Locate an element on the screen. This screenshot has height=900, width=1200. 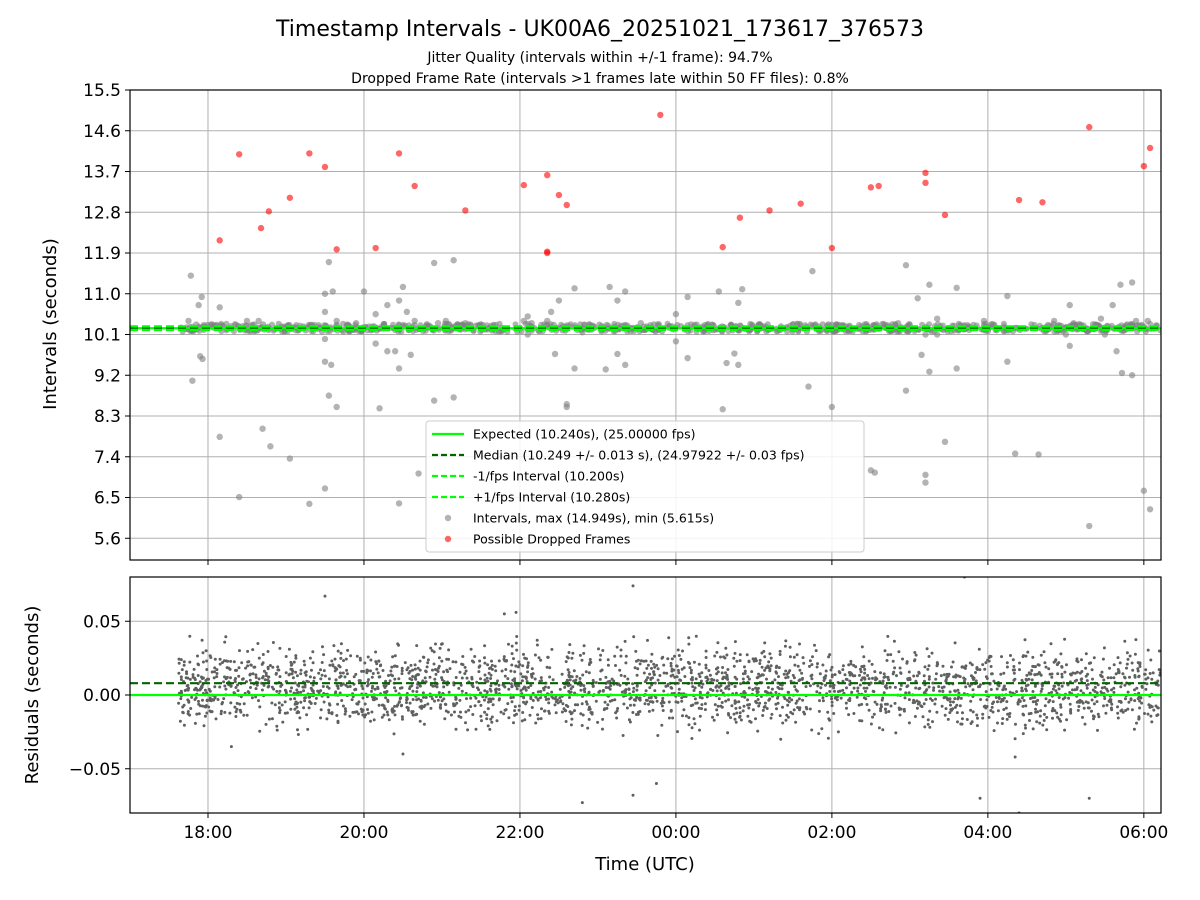
top-ytick-label: 11.0 is located at coordinates (102, 295).